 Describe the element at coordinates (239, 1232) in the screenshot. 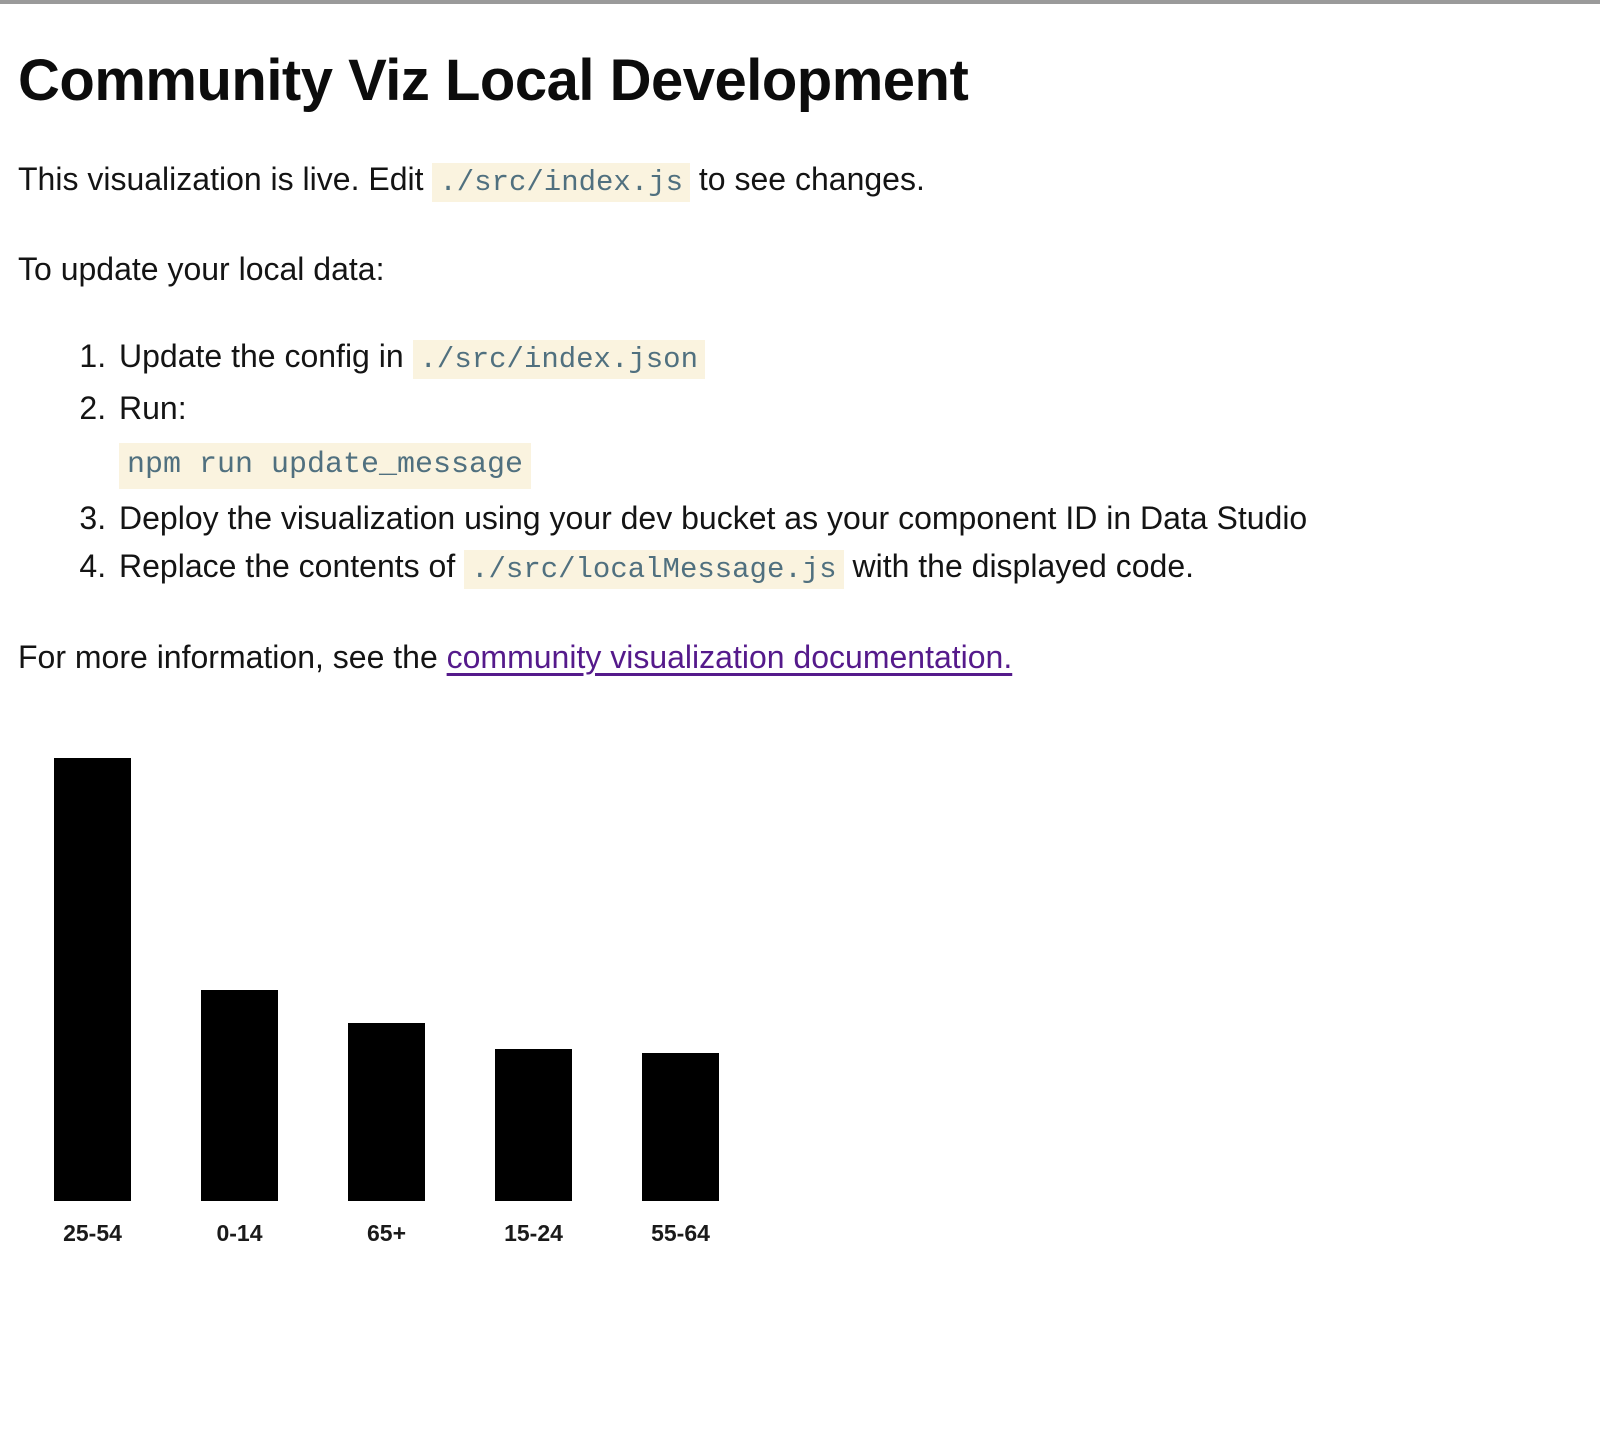

I see `bar-label: 0-14` at that location.